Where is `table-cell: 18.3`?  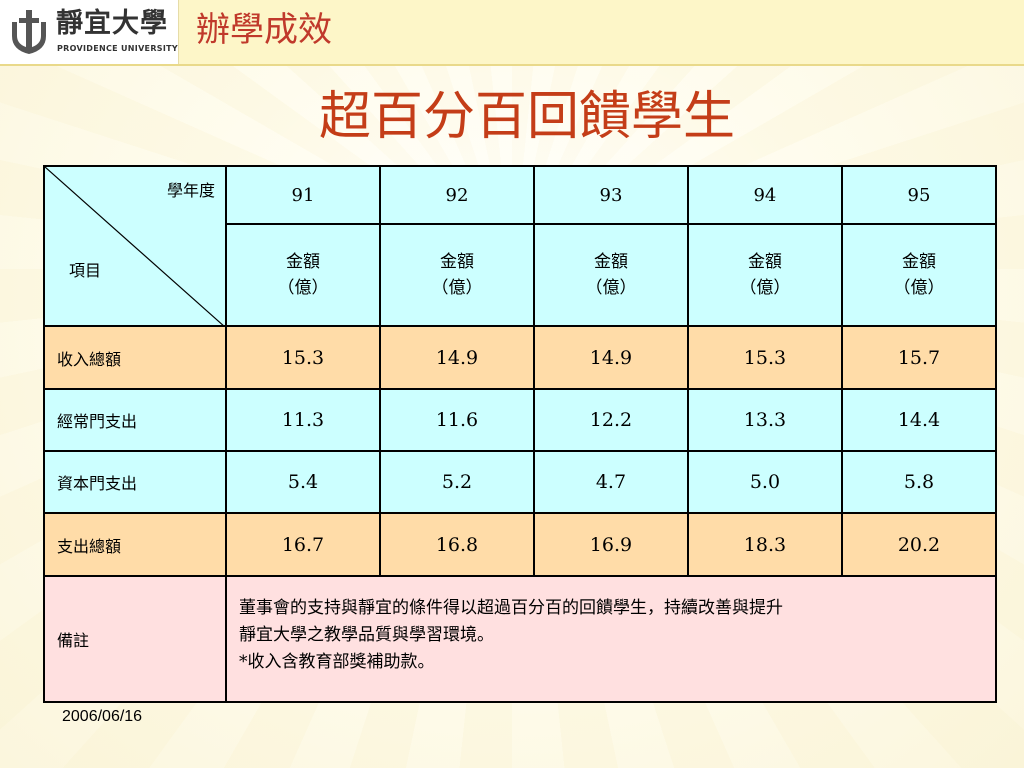
table-cell: 18.3 is located at coordinates (764, 544).